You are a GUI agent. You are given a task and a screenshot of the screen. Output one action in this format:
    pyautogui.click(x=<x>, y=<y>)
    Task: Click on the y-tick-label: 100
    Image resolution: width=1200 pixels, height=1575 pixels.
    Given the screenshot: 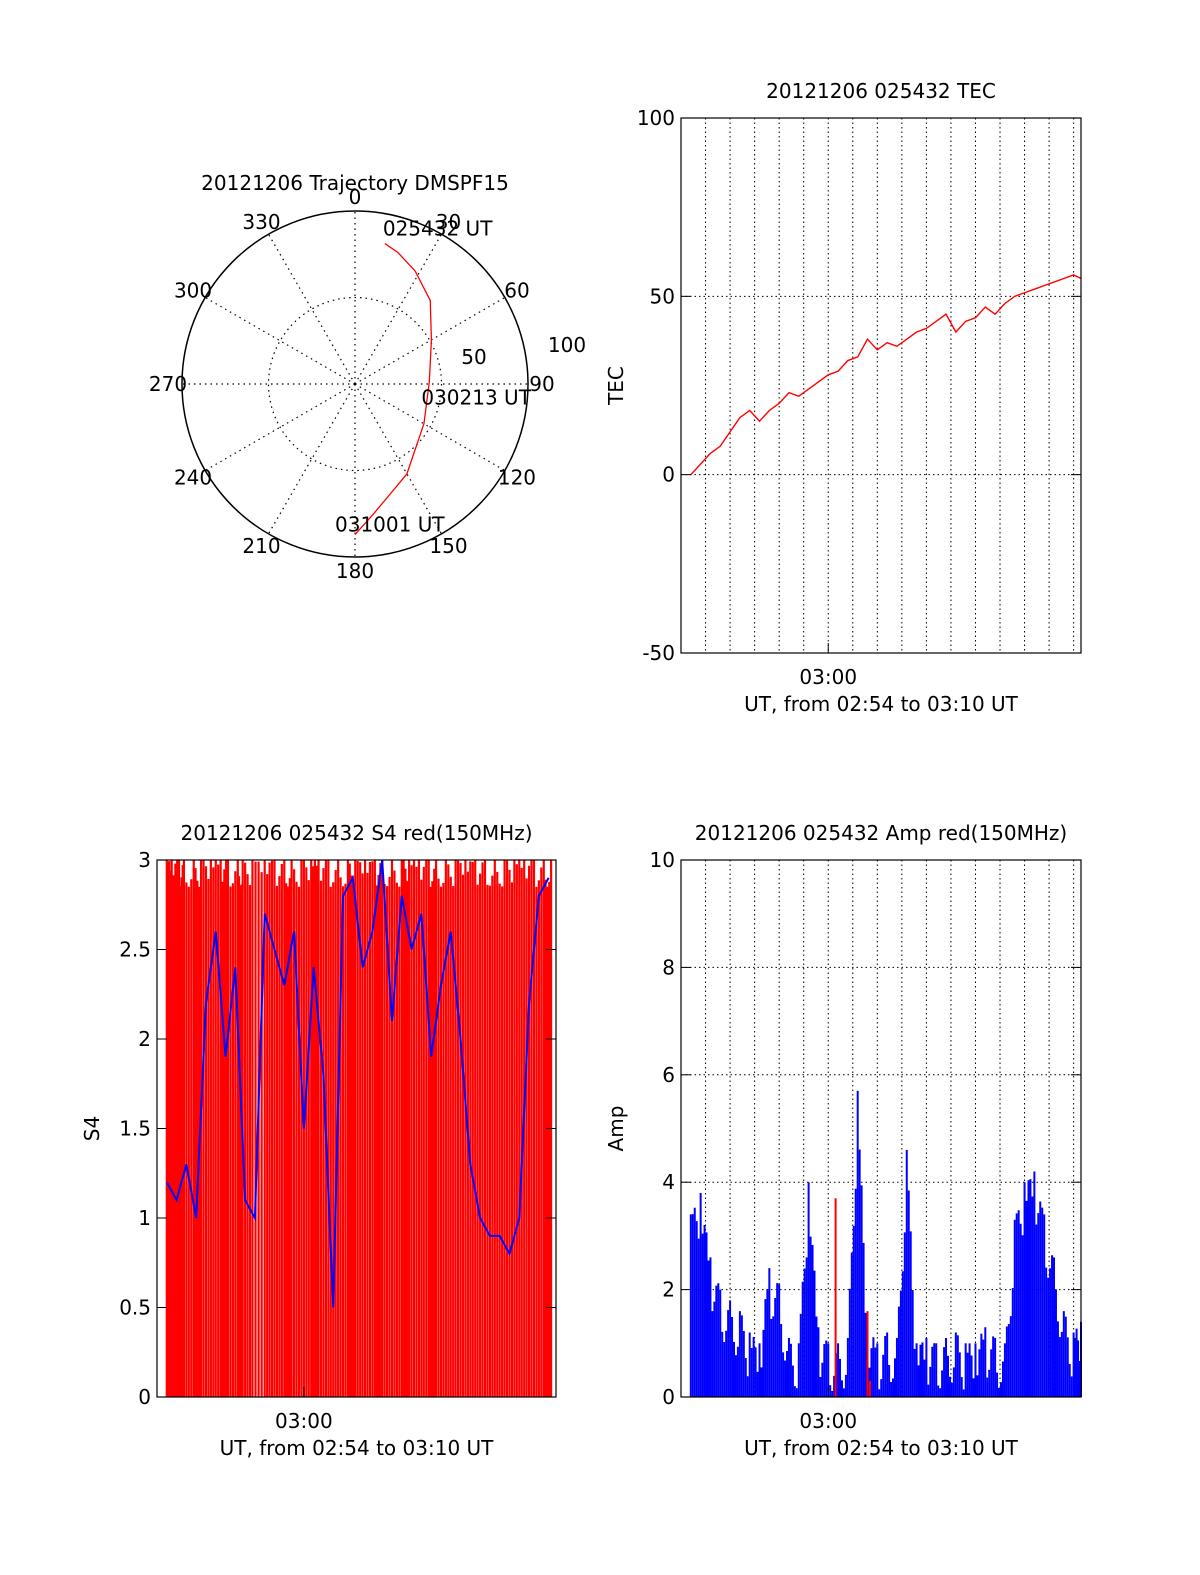 What is the action you would take?
    pyautogui.click(x=656, y=118)
    